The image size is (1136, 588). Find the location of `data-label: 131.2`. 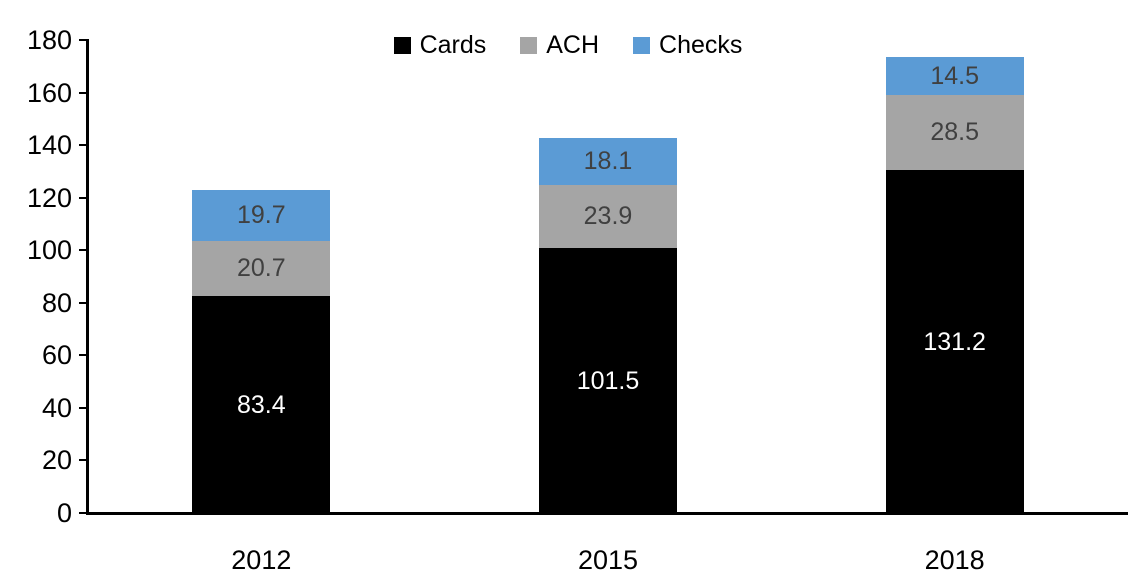

data-label: 131.2 is located at coordinates (954, 342).